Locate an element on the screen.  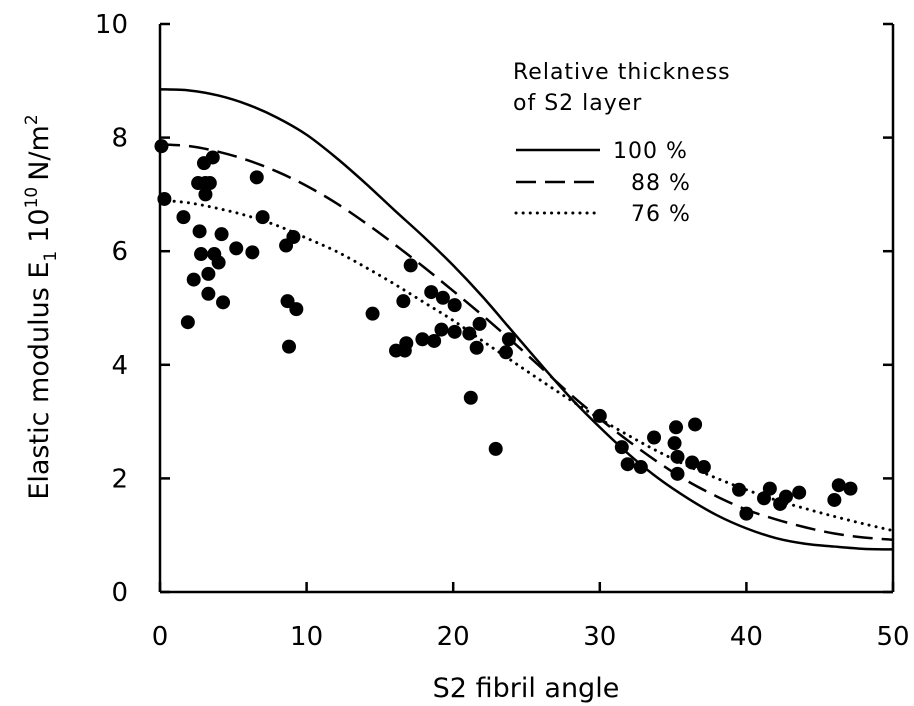
x-tick-label: 10 is located at coordinates (306, 637).